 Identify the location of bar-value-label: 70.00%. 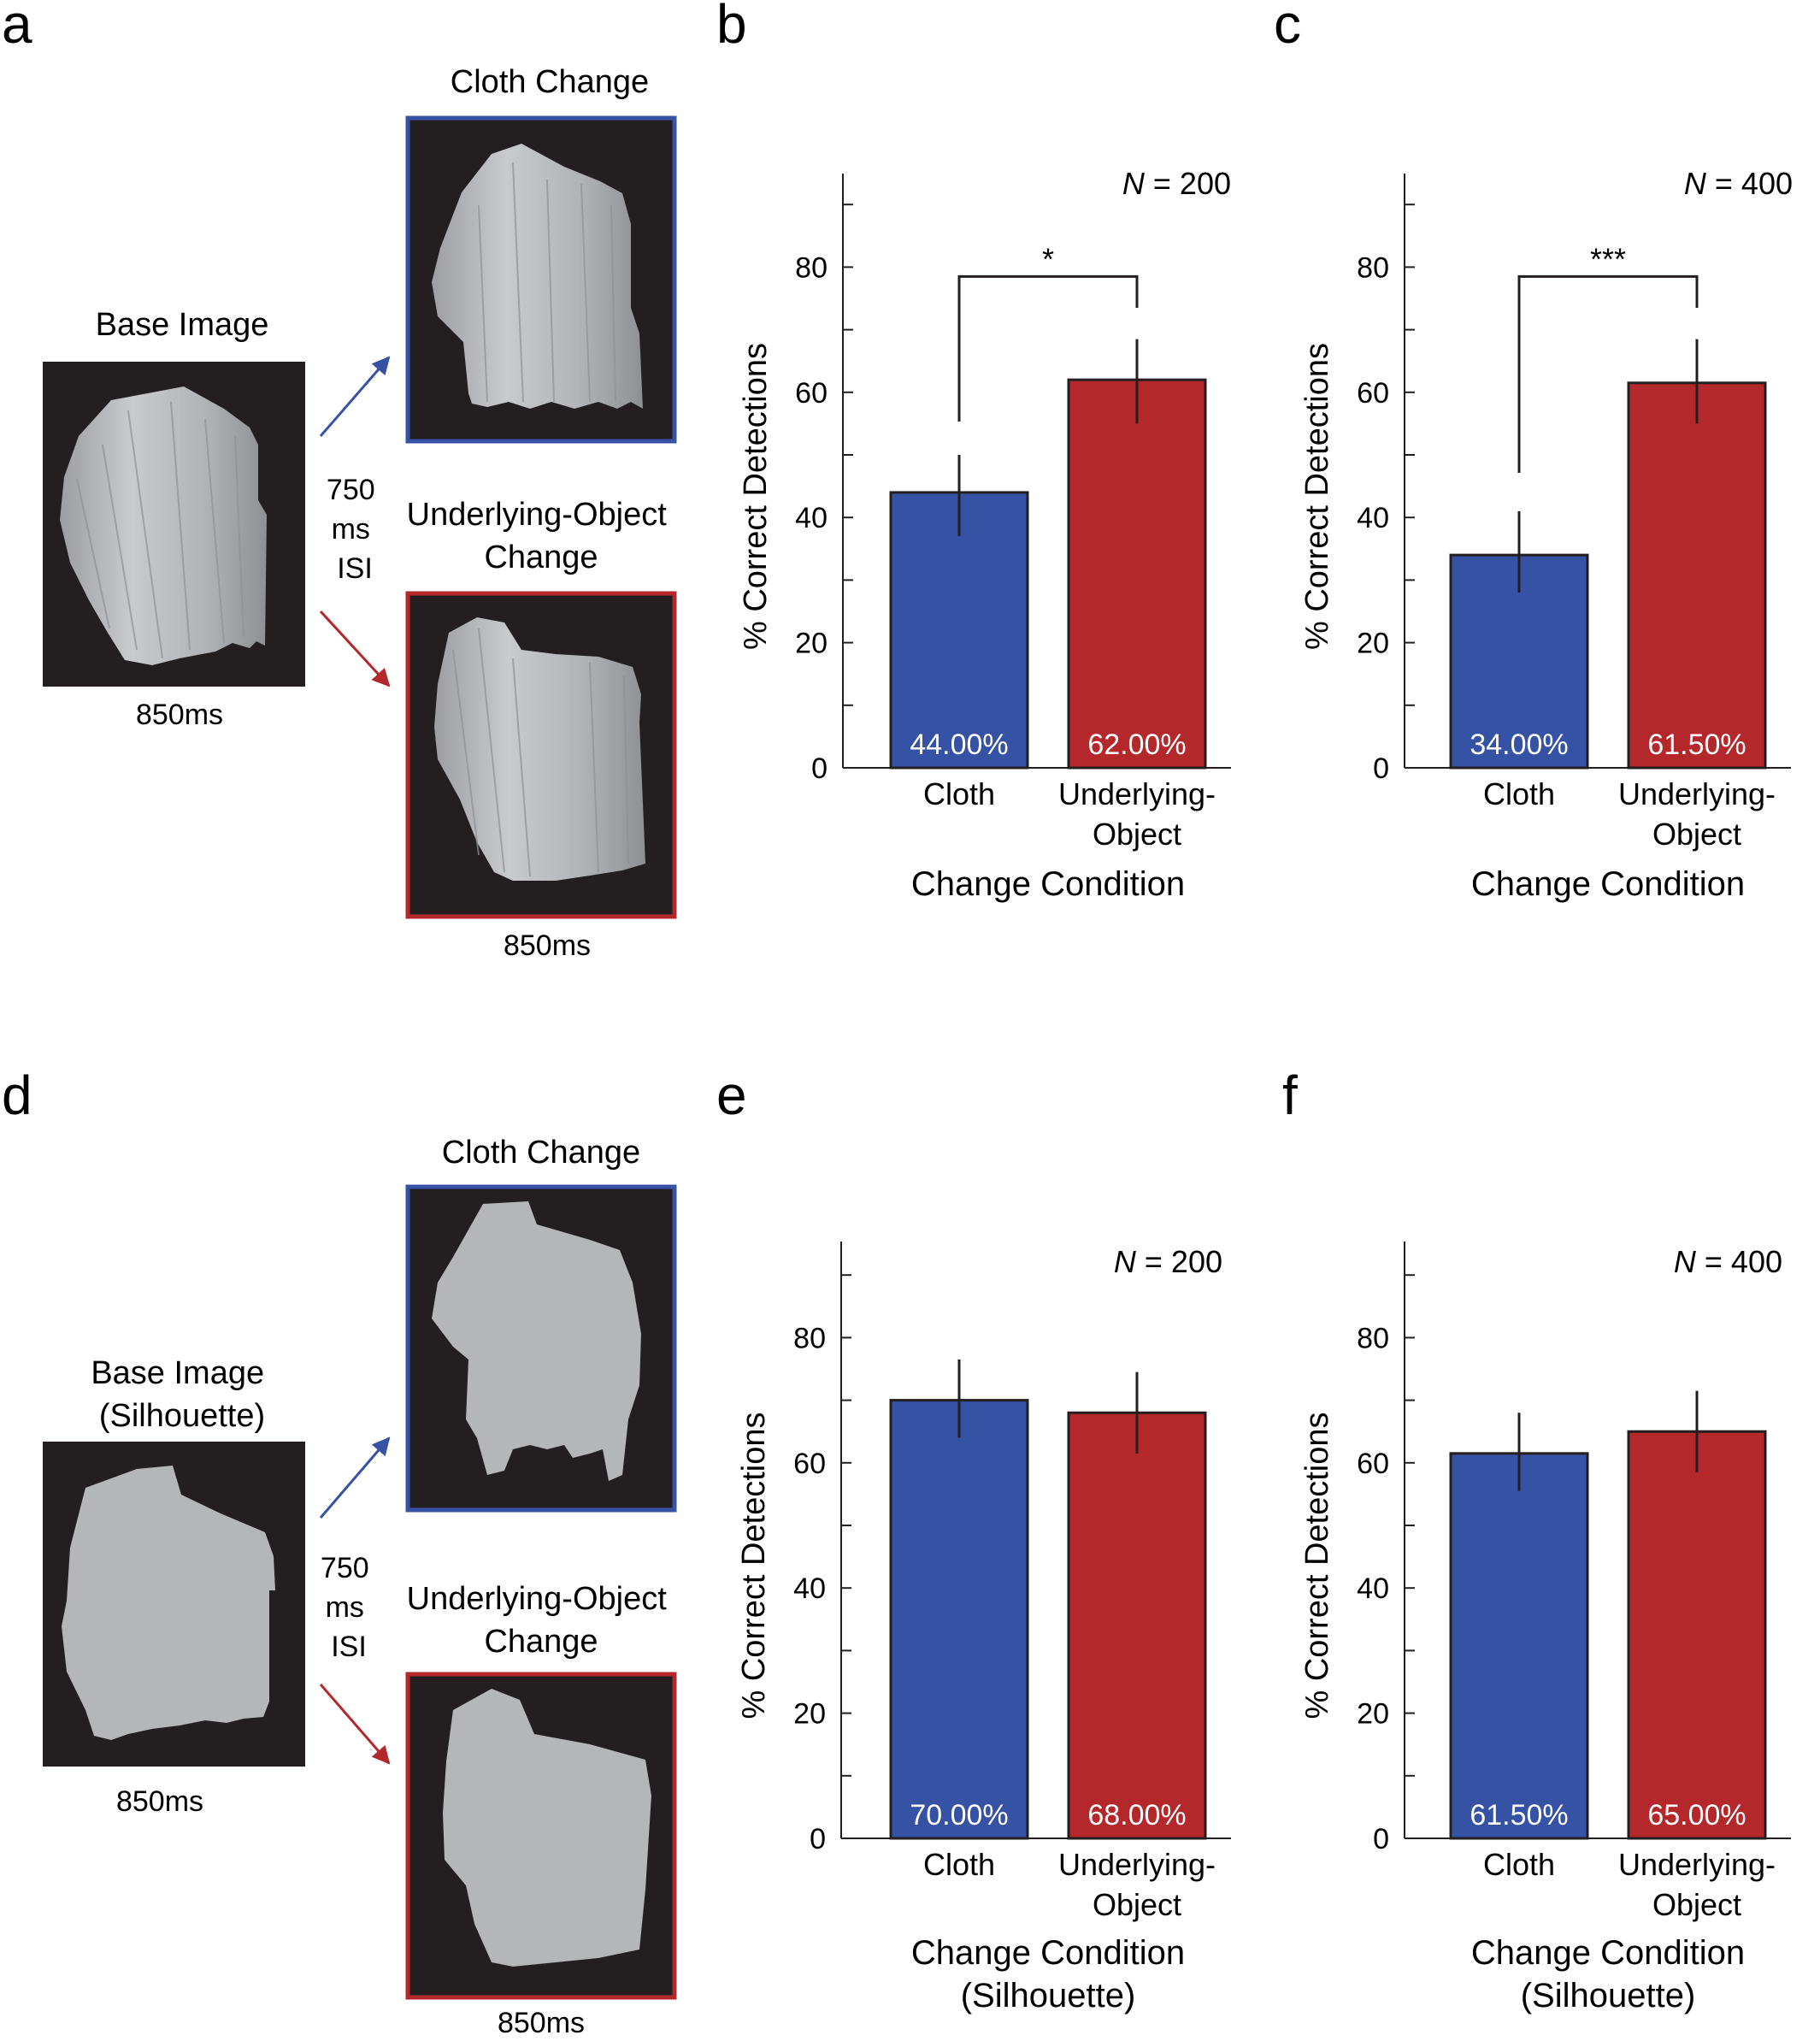
(959, 1815).